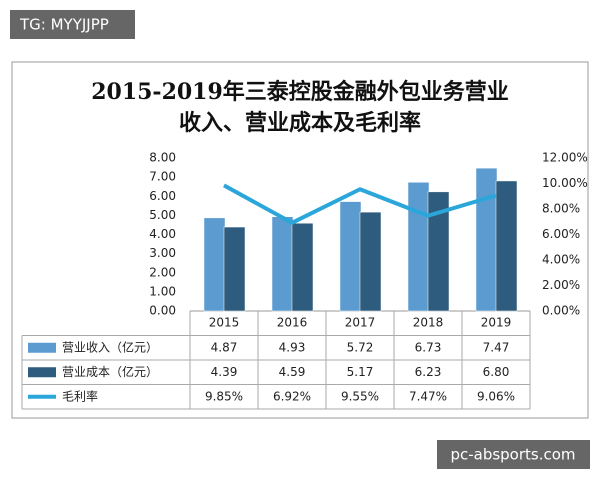 Image resolution: width=600 pixels, height=480 pixels. What do you see at coordinates (162, 196) in the screenshot?
I see `y-tick-label: 6.00` at bounding box center [162, 196].